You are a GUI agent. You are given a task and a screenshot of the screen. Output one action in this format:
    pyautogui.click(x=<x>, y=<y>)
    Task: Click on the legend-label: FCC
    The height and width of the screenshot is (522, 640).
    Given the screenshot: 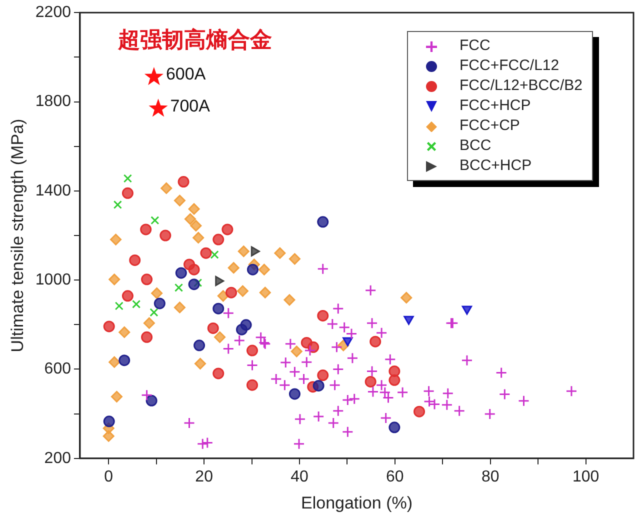 What is the action you would take?
    pyautogui.click(x=475, y=46)
    